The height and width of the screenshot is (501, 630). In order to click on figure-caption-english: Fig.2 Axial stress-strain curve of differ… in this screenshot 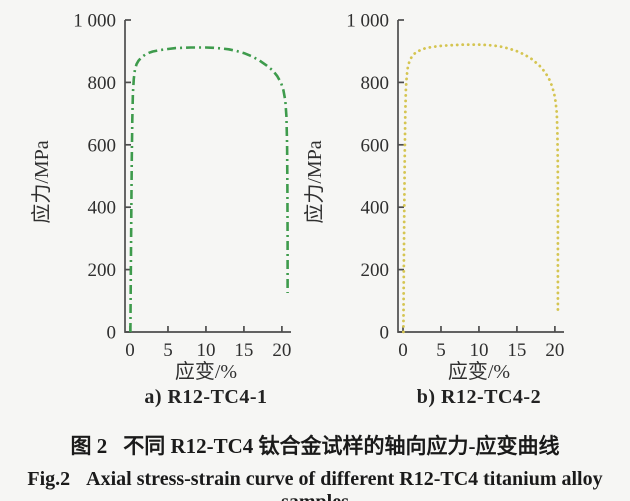, I will do `click(315, 484)`.